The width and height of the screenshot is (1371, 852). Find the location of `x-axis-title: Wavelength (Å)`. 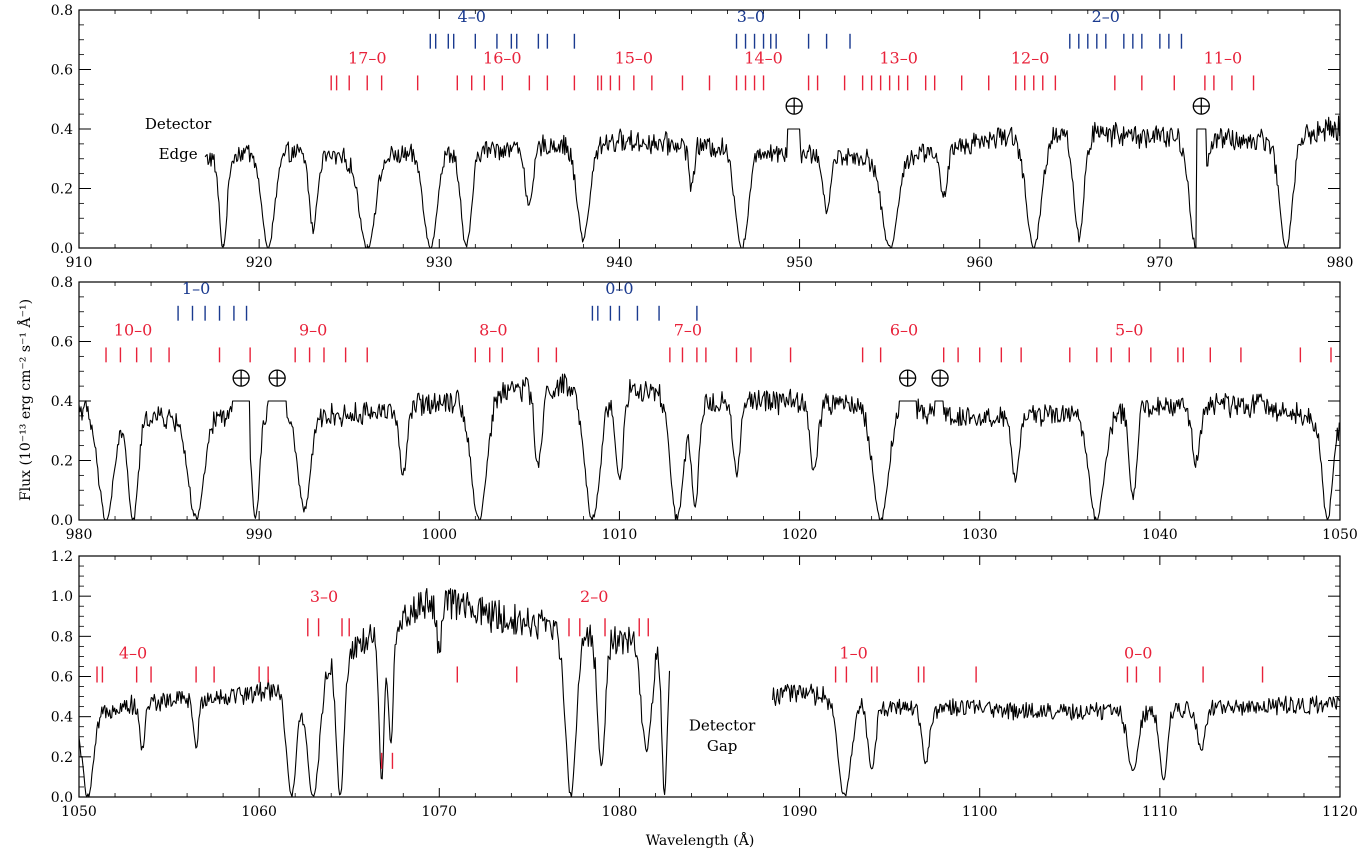

x-axis-title: Wavelength (Å) is located at coordinates (700, 840).